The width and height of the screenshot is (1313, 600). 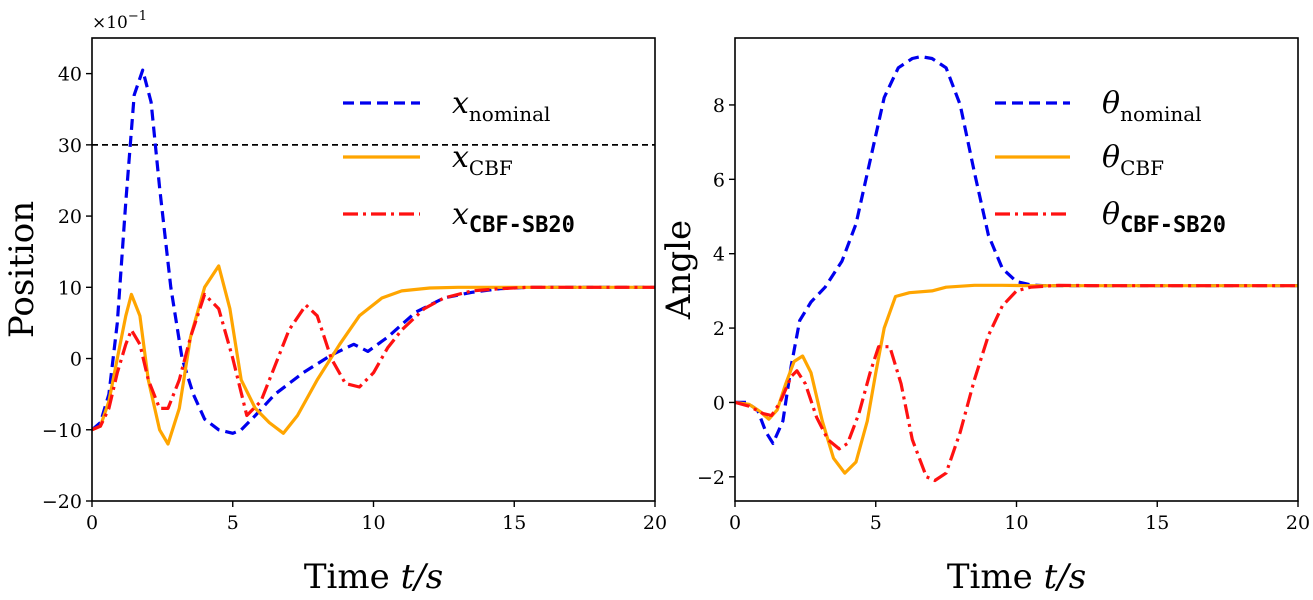 What do you see at coordinates (62, 431) in the screenshot?
I see `y-tick-label: −10` at bounding box center [62, 431].